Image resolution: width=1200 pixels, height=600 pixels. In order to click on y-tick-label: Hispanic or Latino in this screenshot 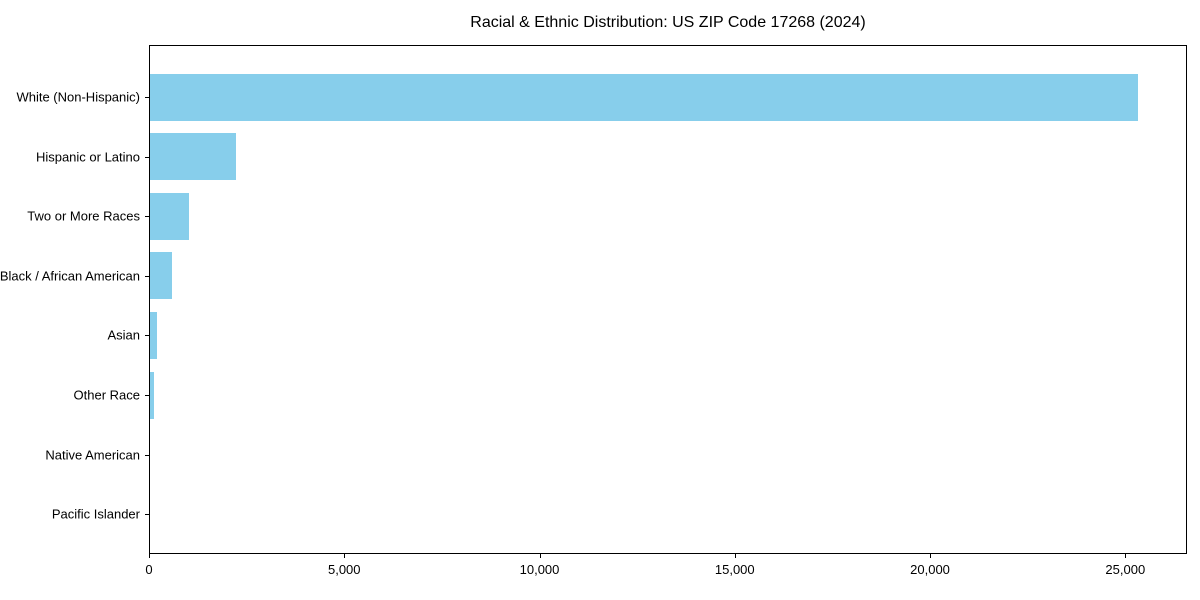, I will do `click(87, 157)`.